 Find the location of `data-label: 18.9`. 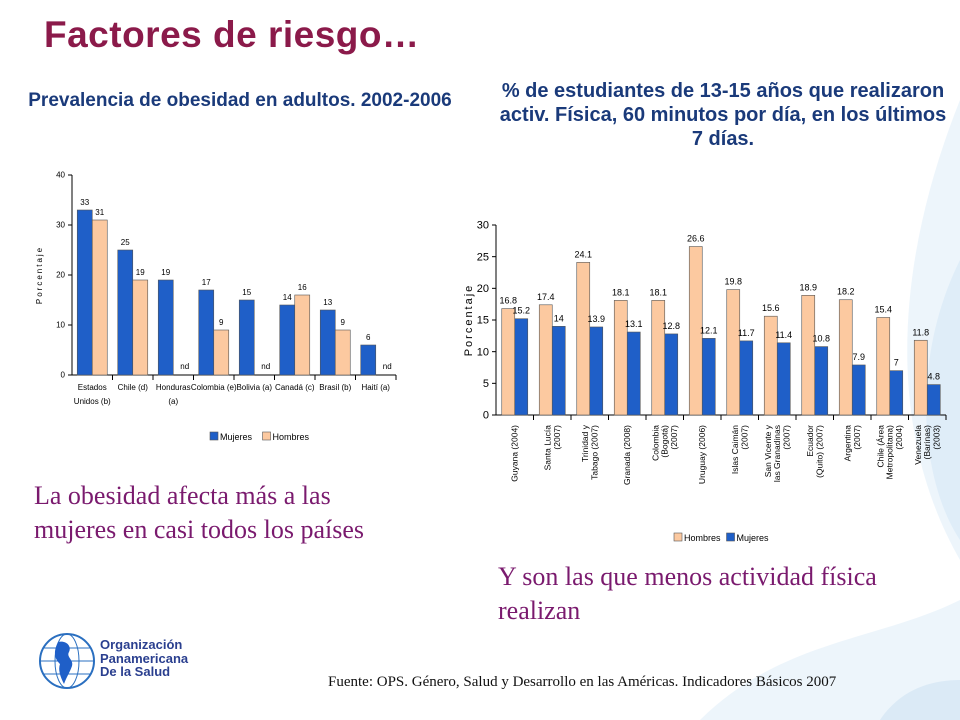

data-label: 18.9 is located at coordinates (808, 287).